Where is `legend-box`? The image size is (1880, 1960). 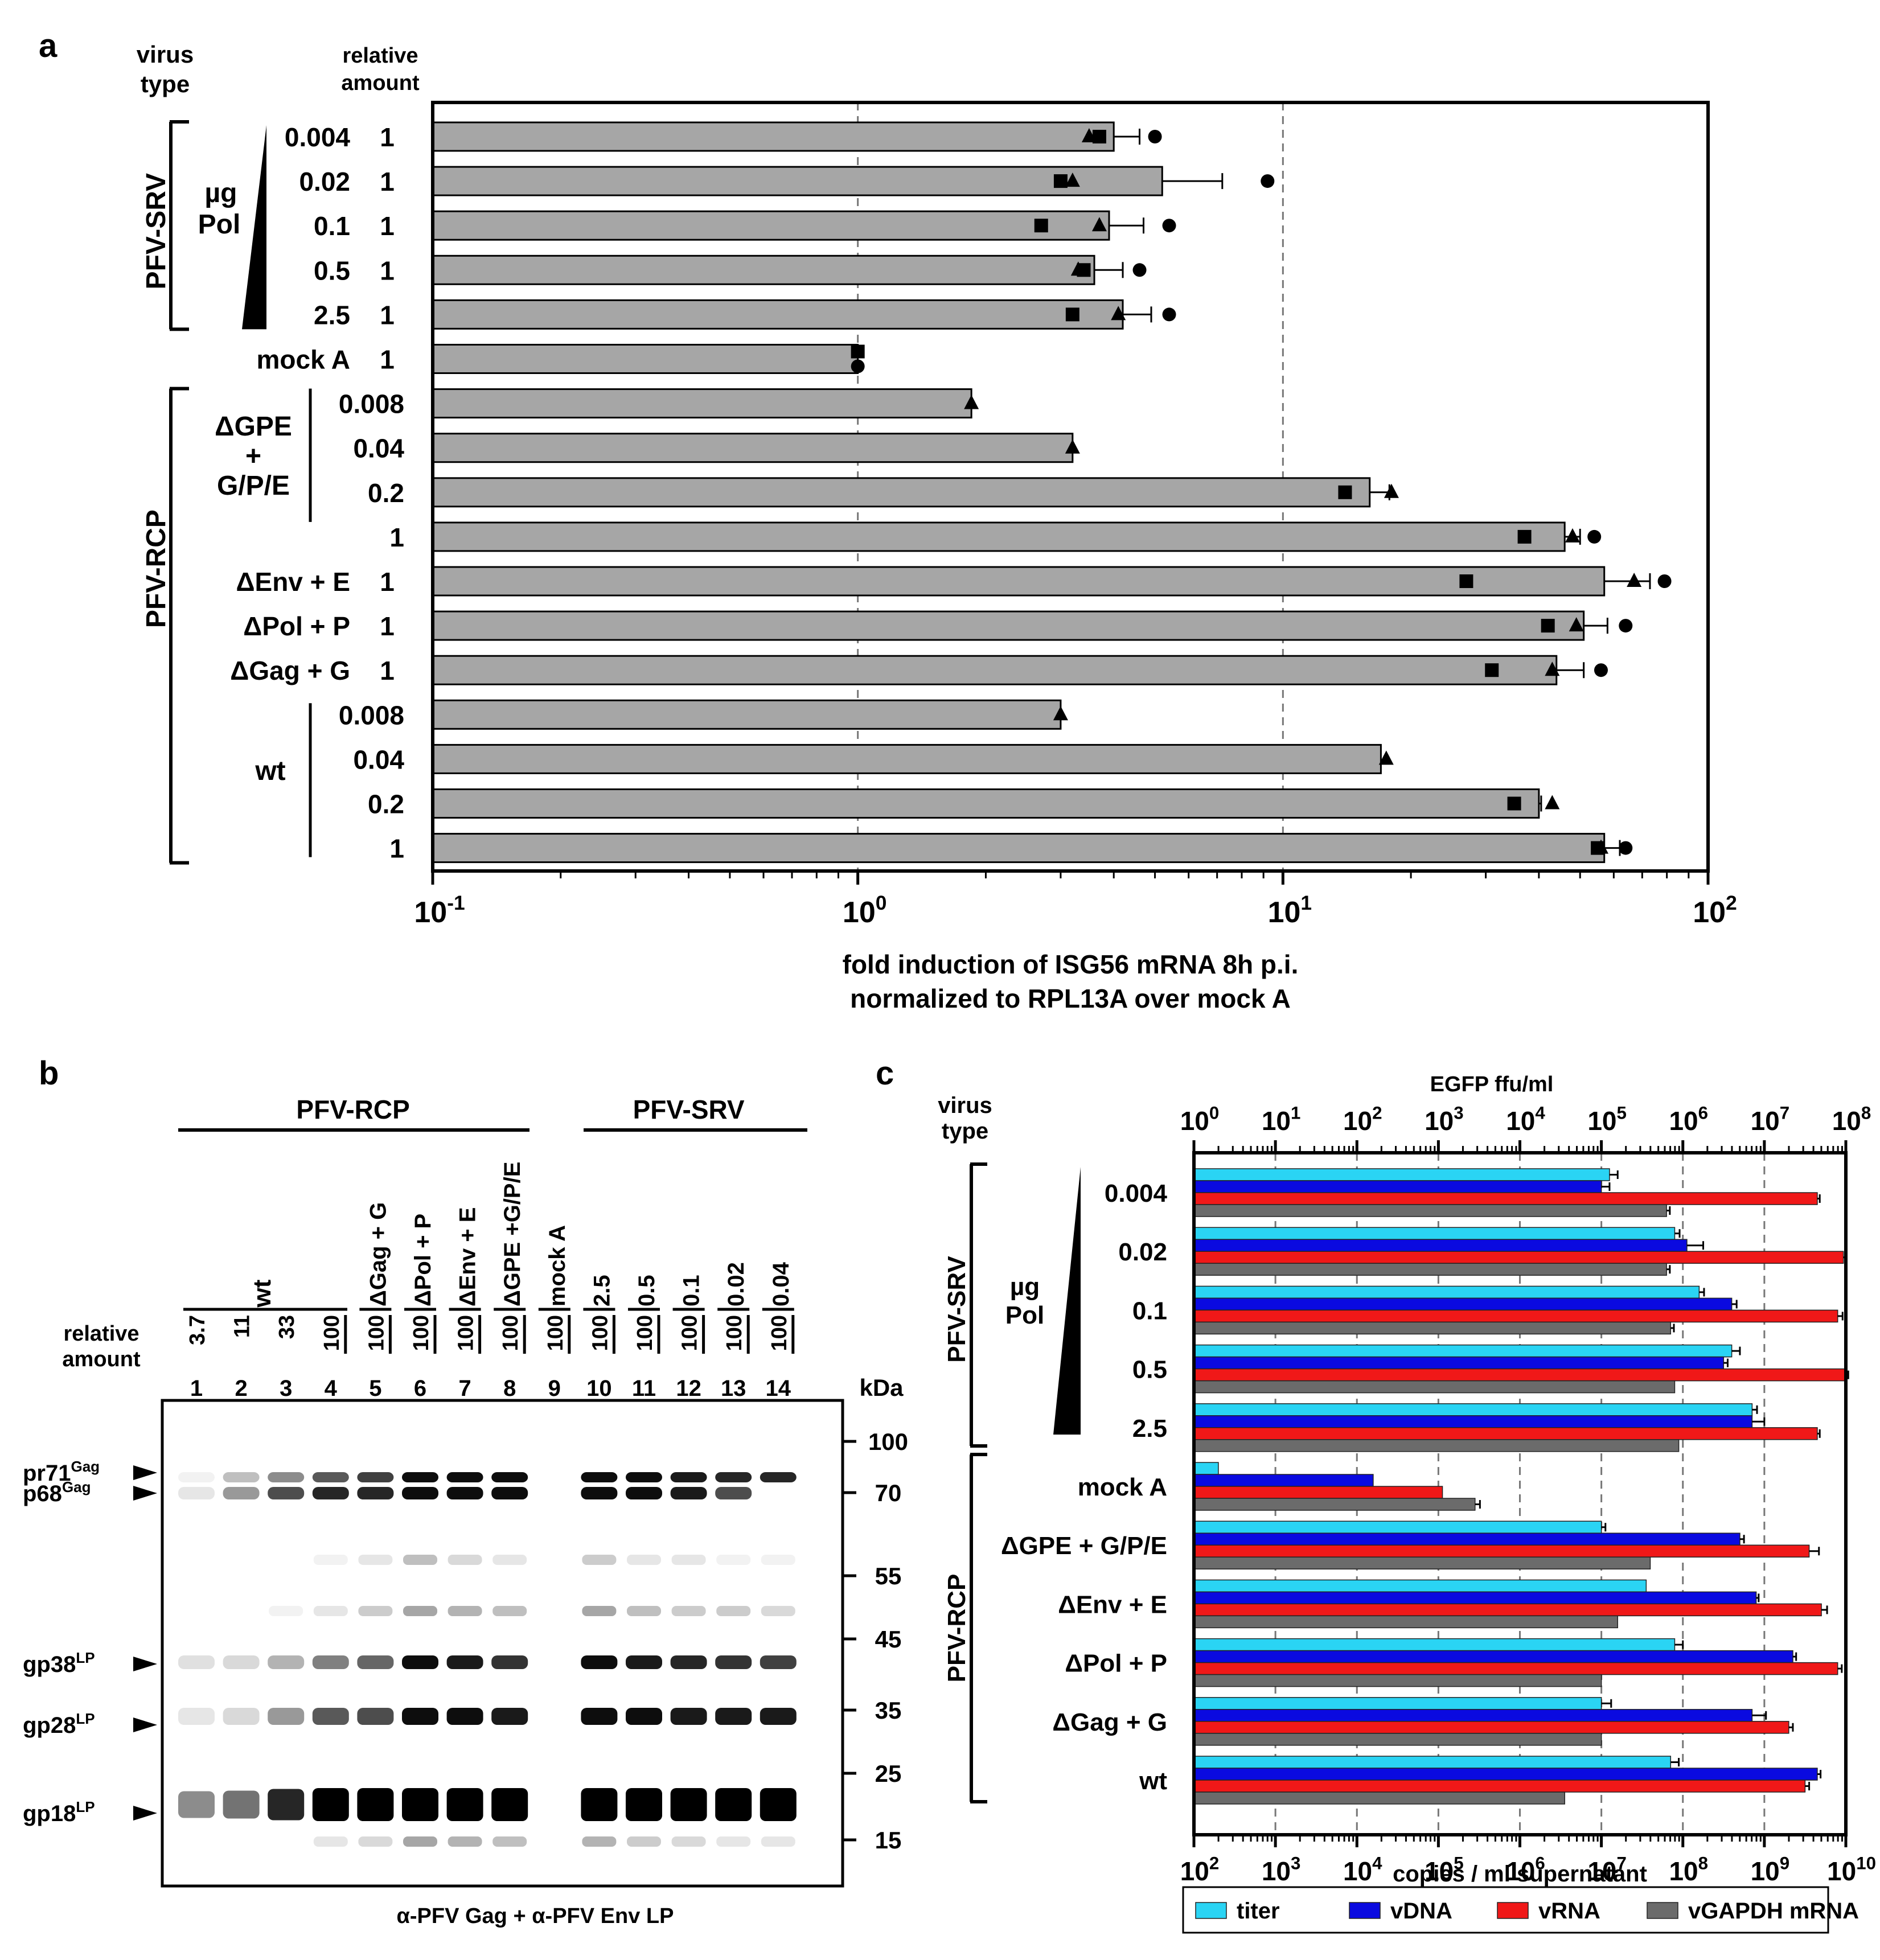
legend-box is located at coordinates (1505, 1910).